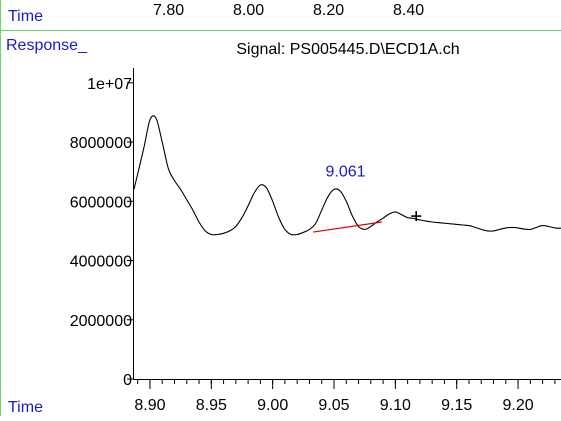 The height and width of the screenshot is (421, 561). What do you see at coordinates (25, 16) in the screenshot?
I see `top-time-label: Time` at bounding box center [25, 16].